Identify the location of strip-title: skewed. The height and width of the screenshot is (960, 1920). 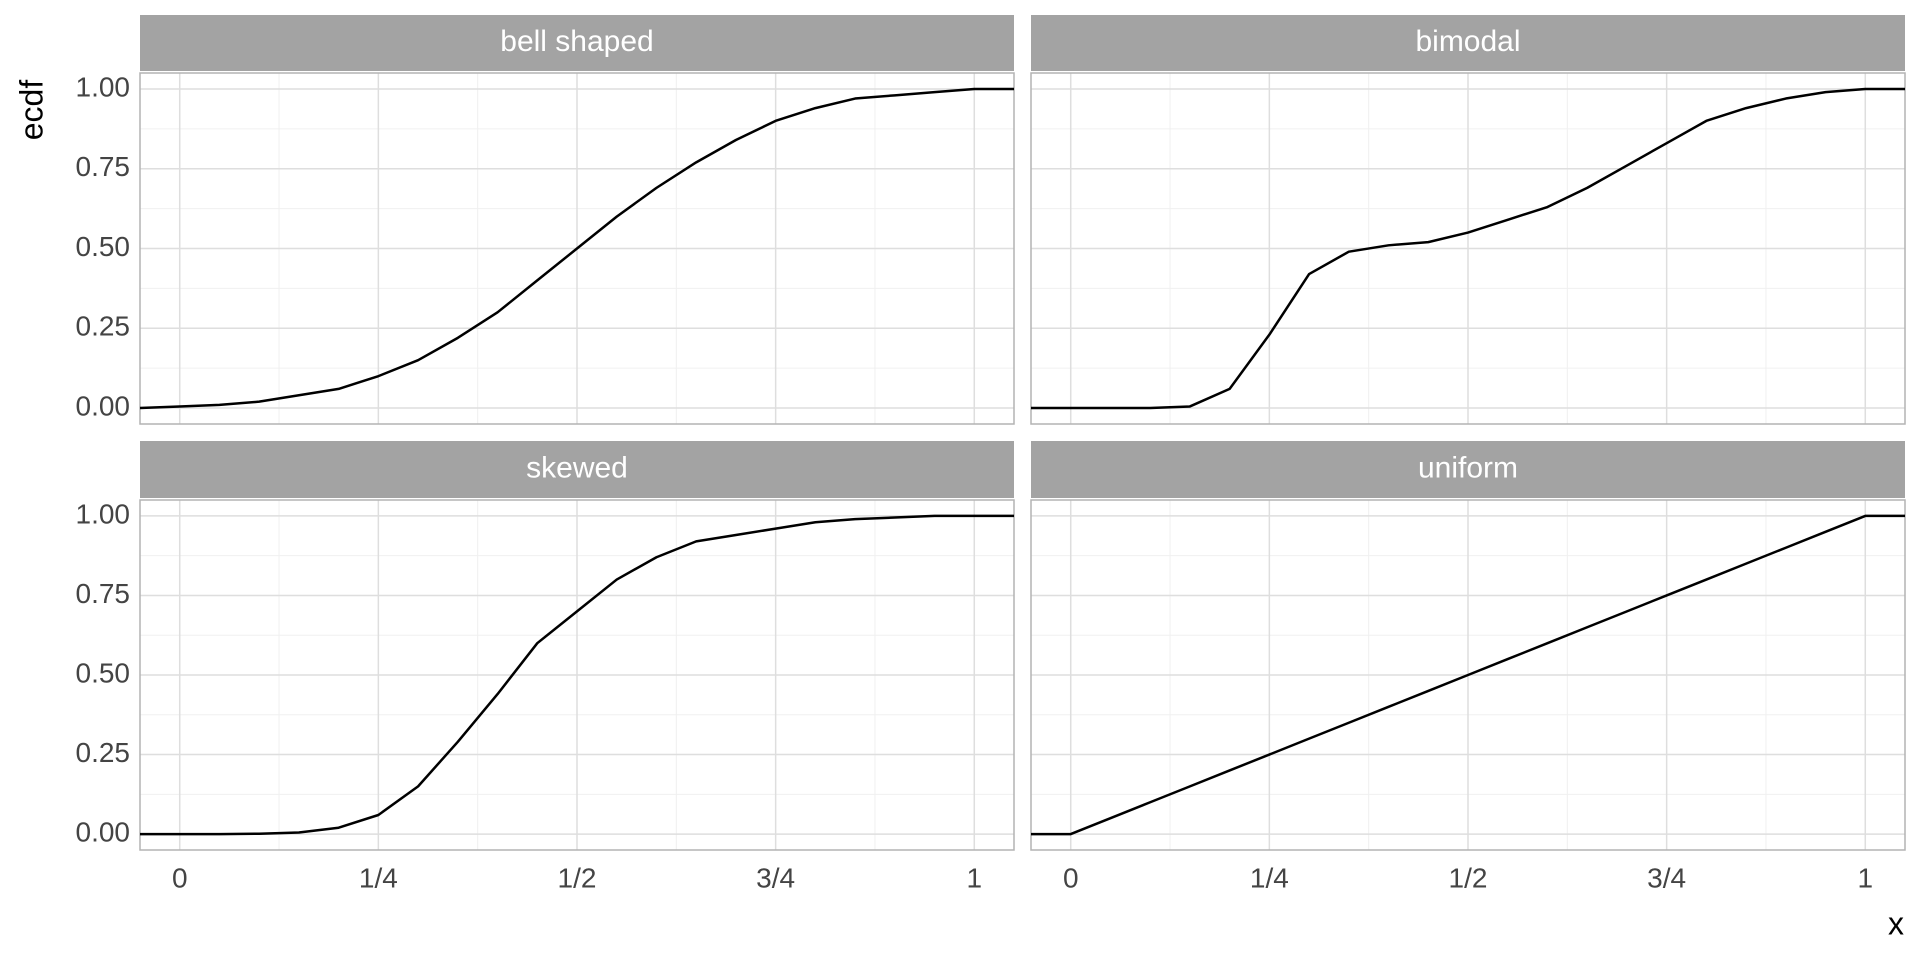
(577, 467).